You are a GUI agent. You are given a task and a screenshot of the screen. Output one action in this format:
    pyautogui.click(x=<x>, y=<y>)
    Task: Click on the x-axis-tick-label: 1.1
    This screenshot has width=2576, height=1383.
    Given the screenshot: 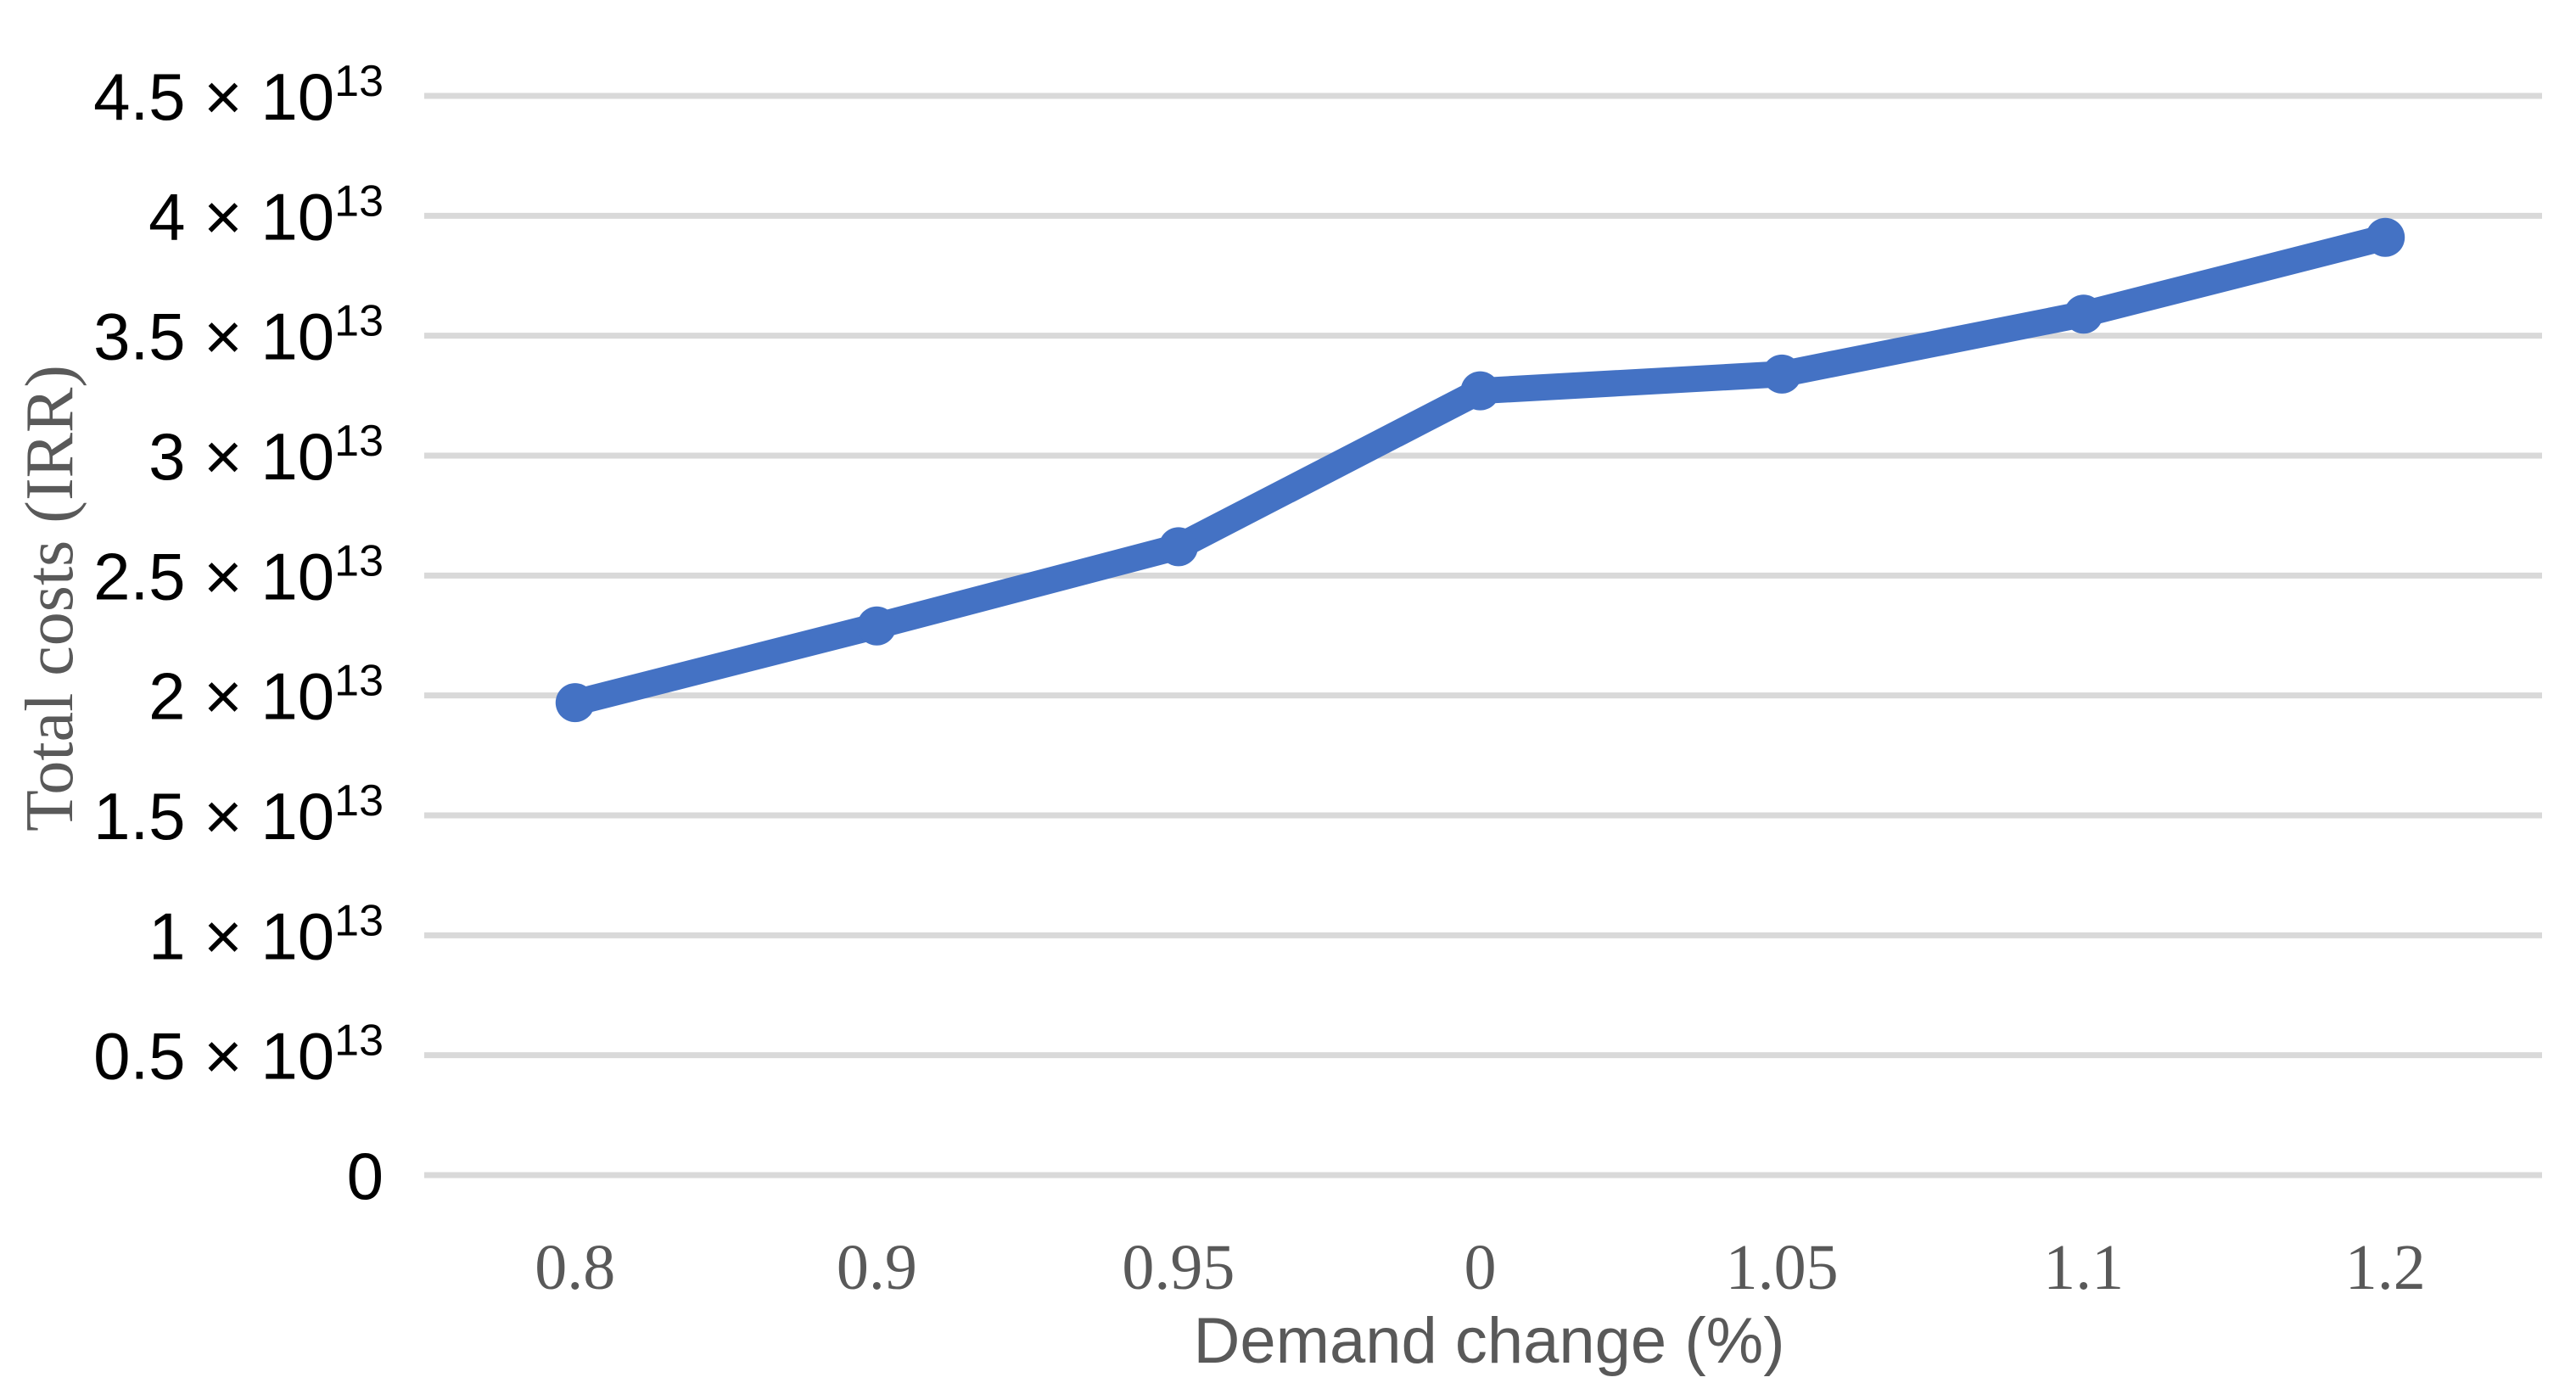 What is the action you would take?
    pyautogui.click(x=2083, y=1268)
    